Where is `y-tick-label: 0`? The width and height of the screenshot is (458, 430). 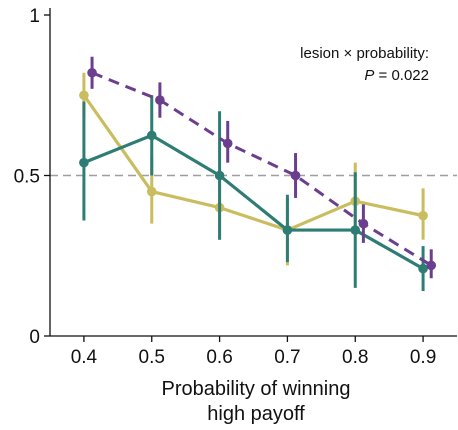
y-tick-label: 0 is located at coordinates (34, 337).